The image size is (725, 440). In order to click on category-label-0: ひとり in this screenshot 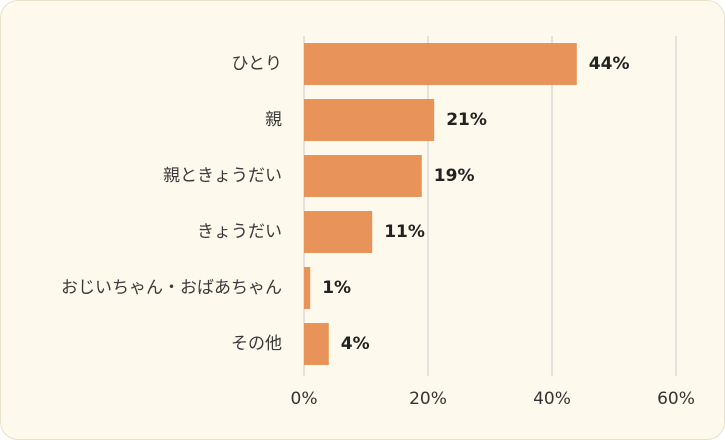, I will do `click(257, 64)`.